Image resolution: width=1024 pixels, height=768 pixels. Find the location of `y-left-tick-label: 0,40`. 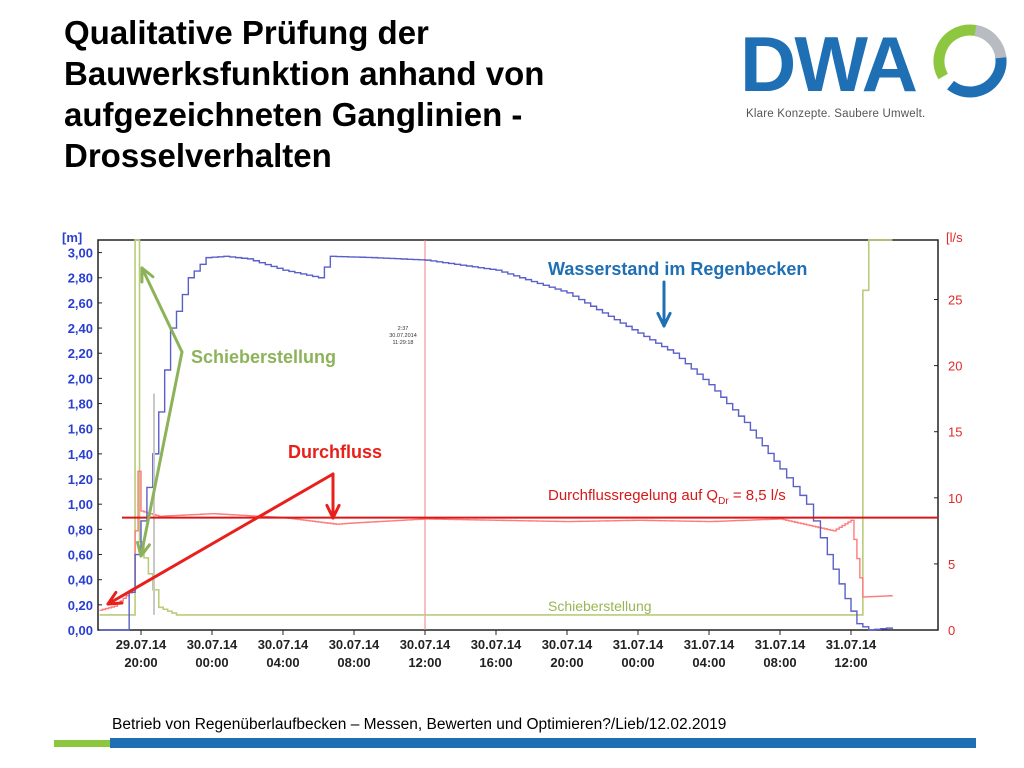

y-left-tick-label: 0,40 is located at coordinates (80, 580).